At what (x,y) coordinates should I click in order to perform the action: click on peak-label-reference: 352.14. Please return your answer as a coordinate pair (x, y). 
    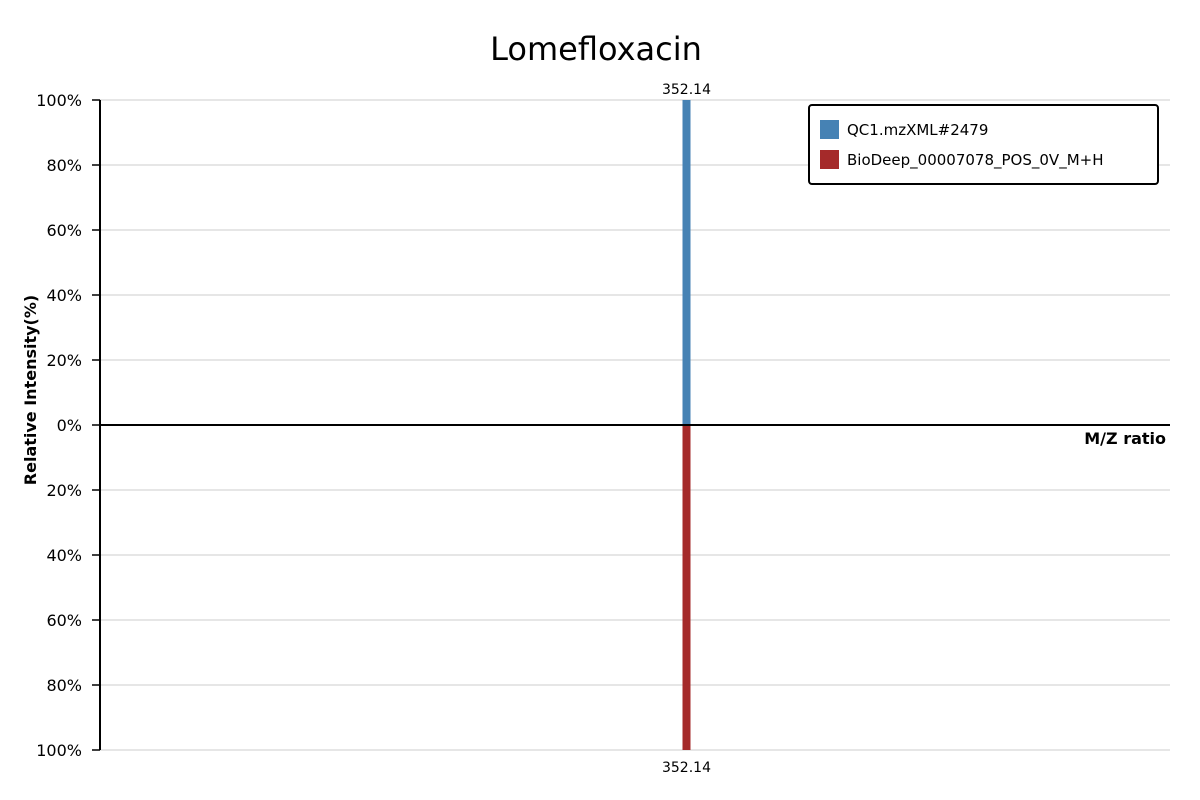
    Looking at the image, I should click on (686, 768).